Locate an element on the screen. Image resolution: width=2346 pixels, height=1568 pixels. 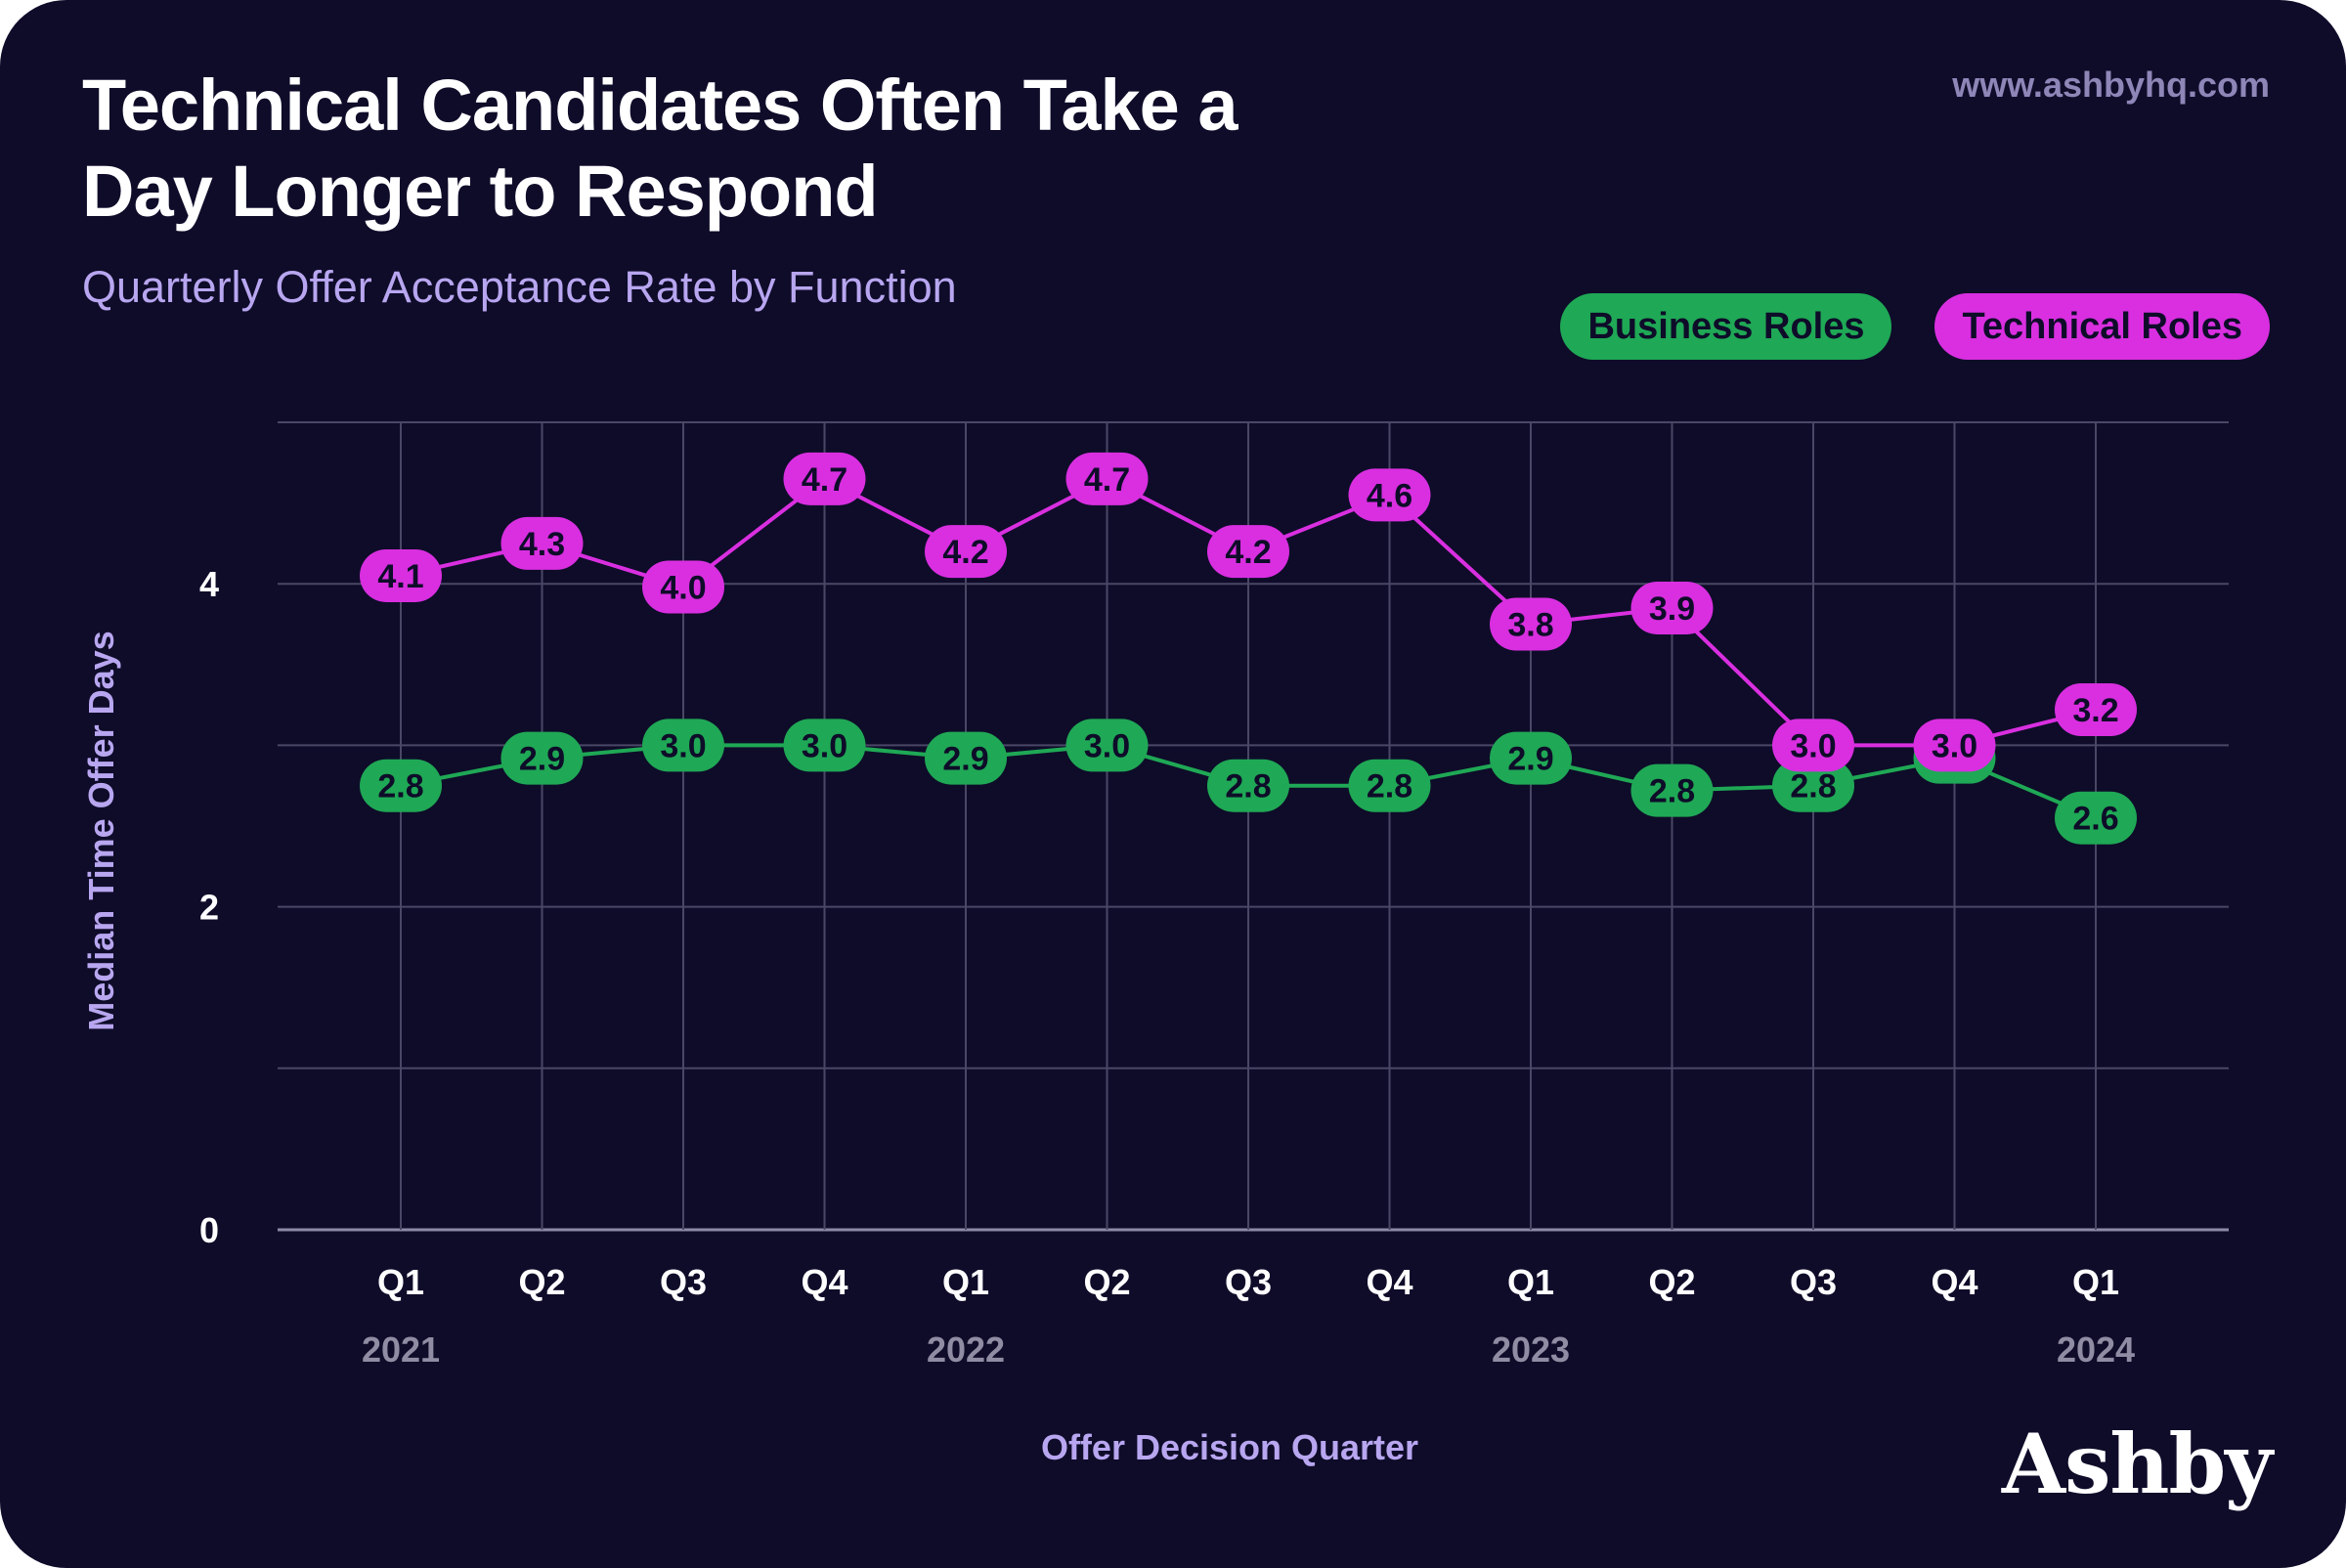
legend: Business Roles Technical Roles is located at coordinates (1915, 326).